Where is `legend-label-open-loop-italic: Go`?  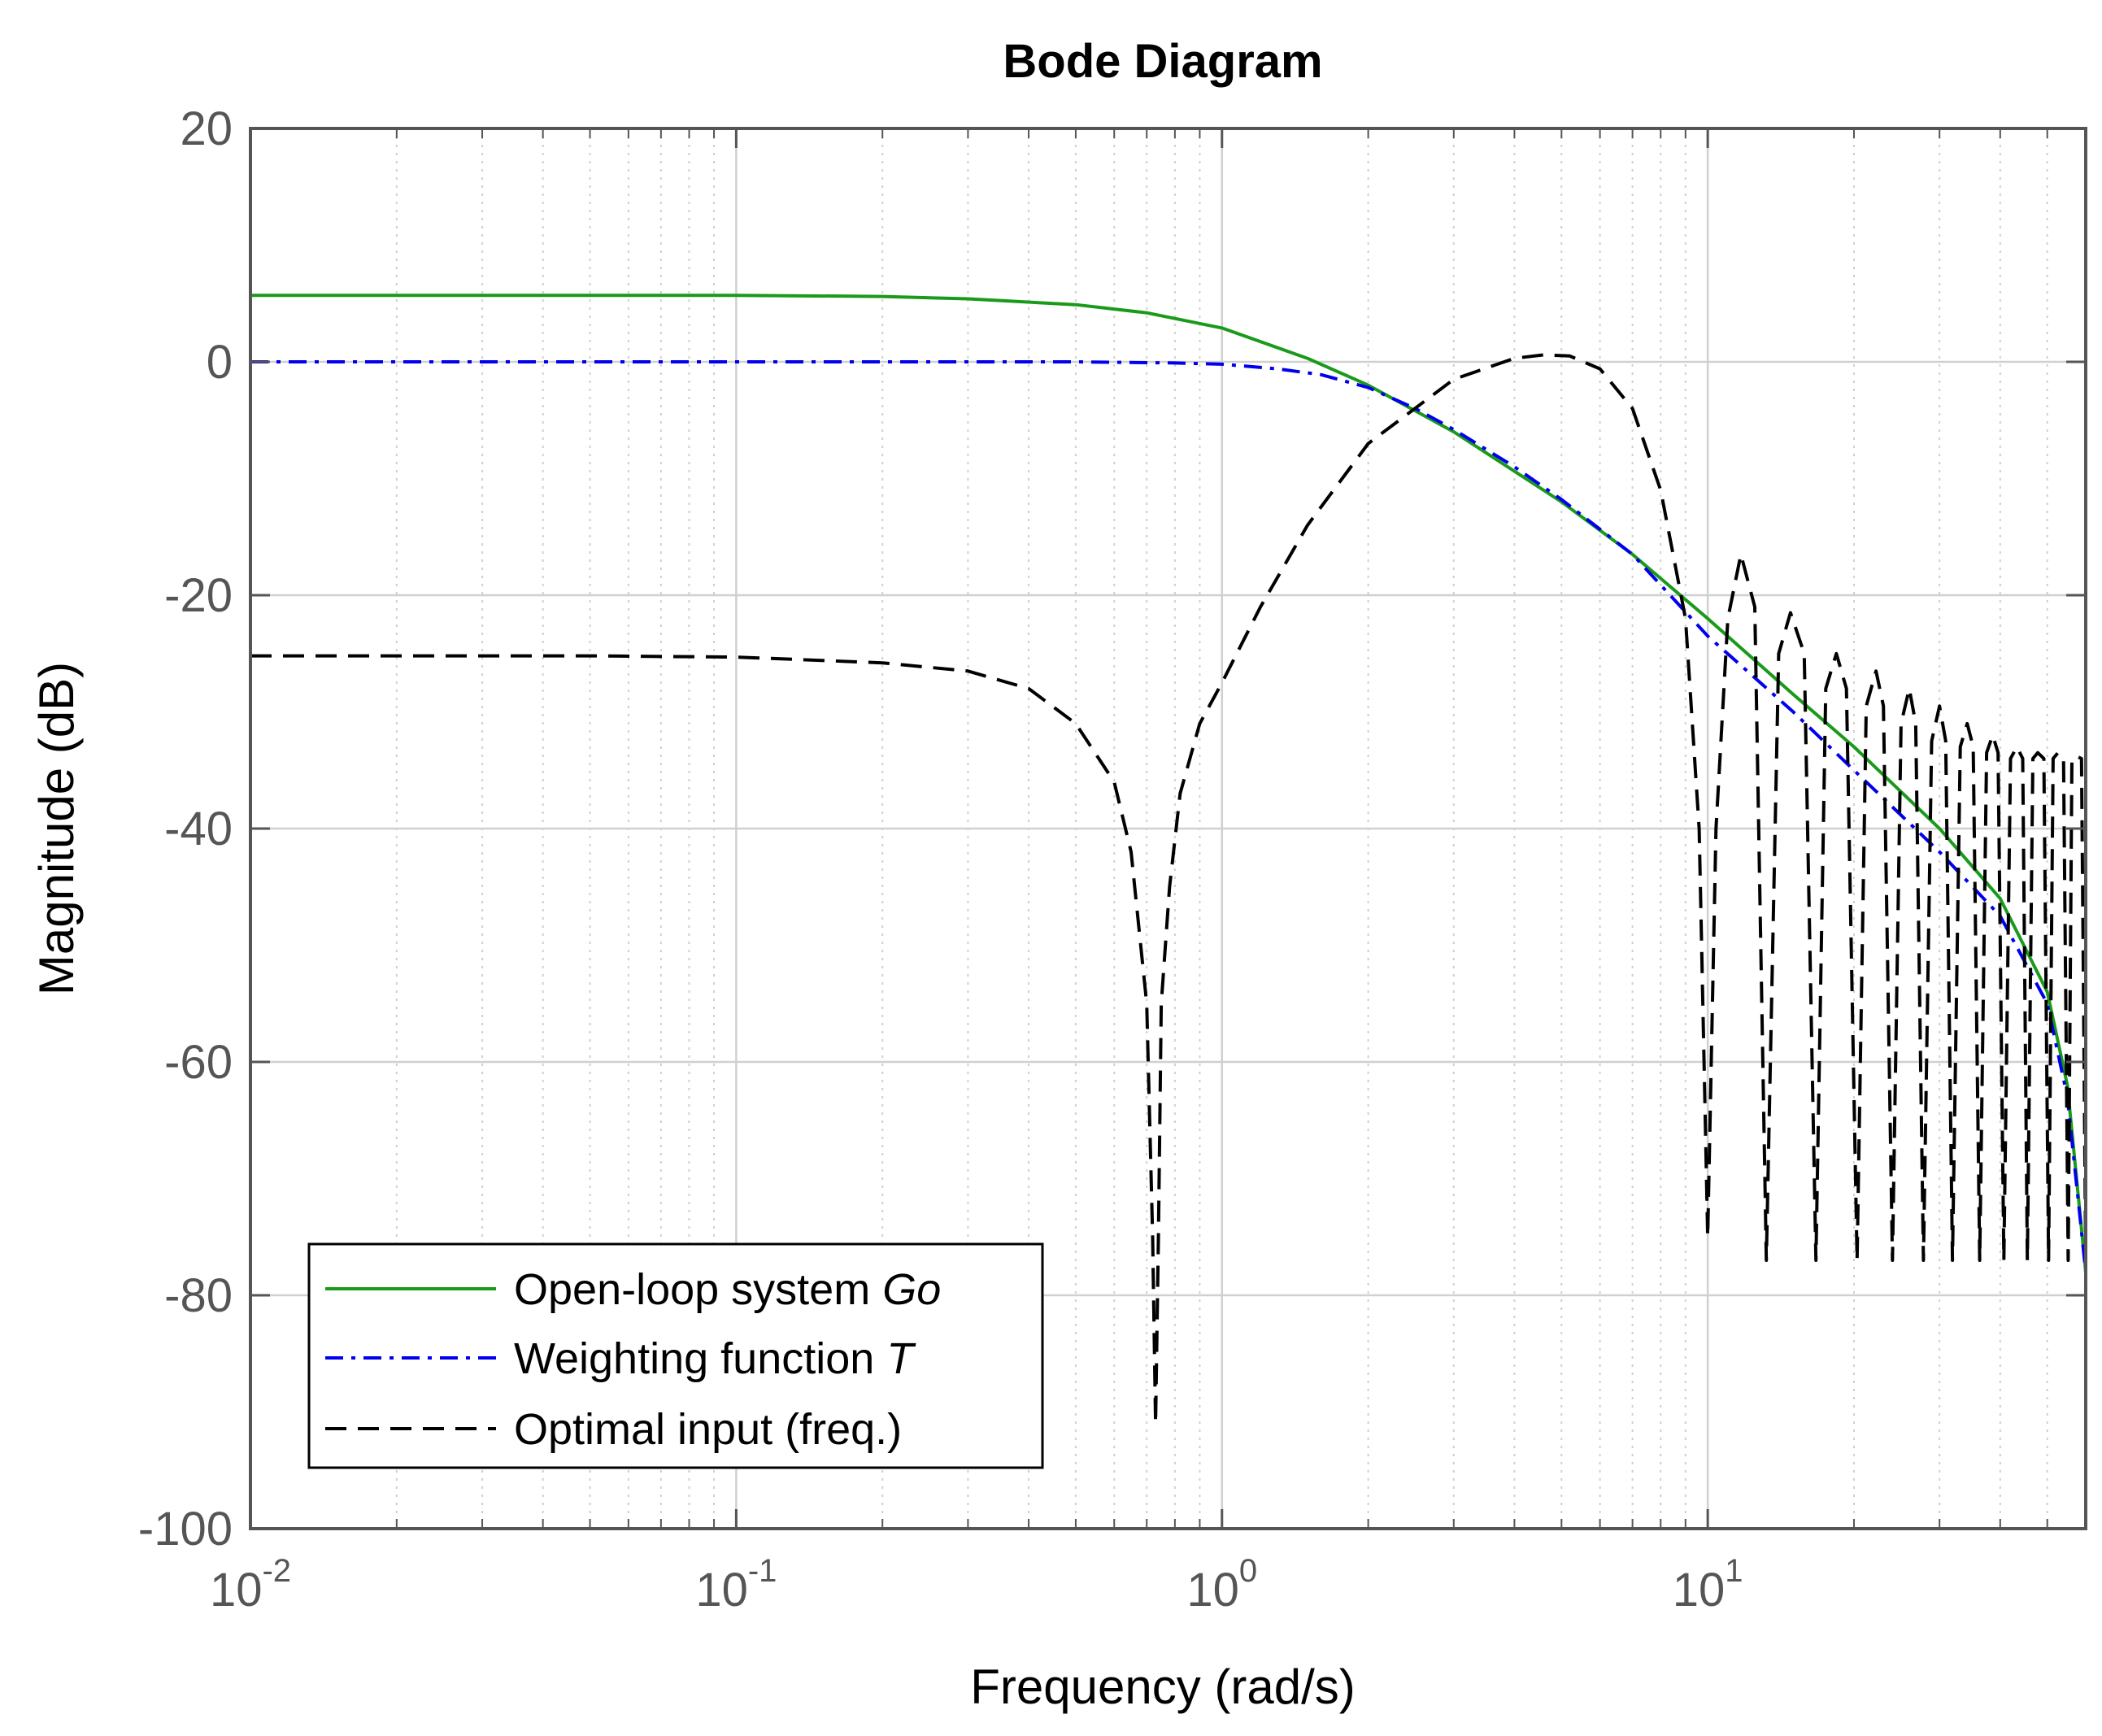 legend-label-open-loop-italic: Go is located at coordinates (912, 1289).